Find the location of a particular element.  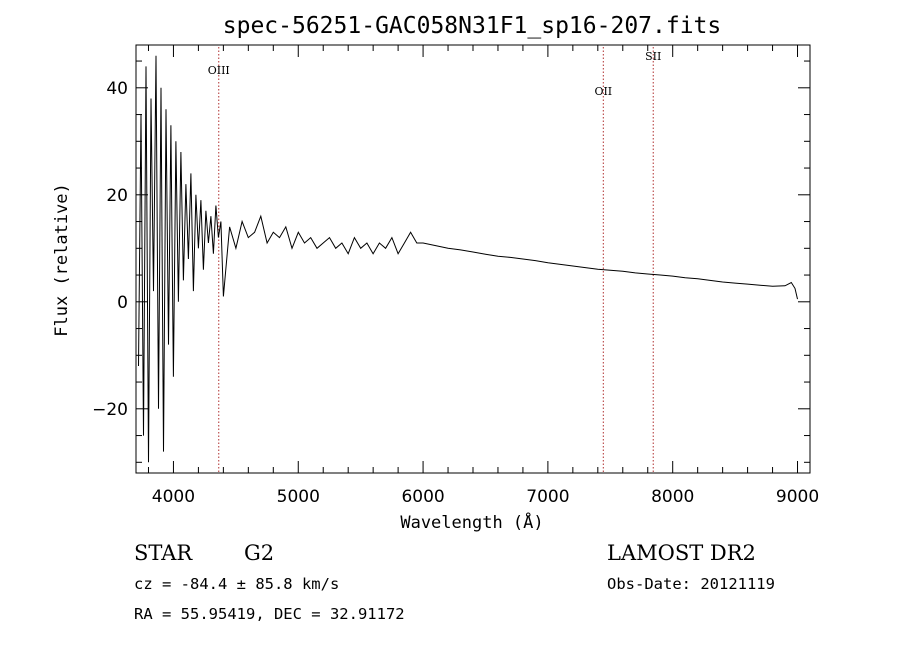

spectral-line-label: OII is located at coordinates (603, 91).